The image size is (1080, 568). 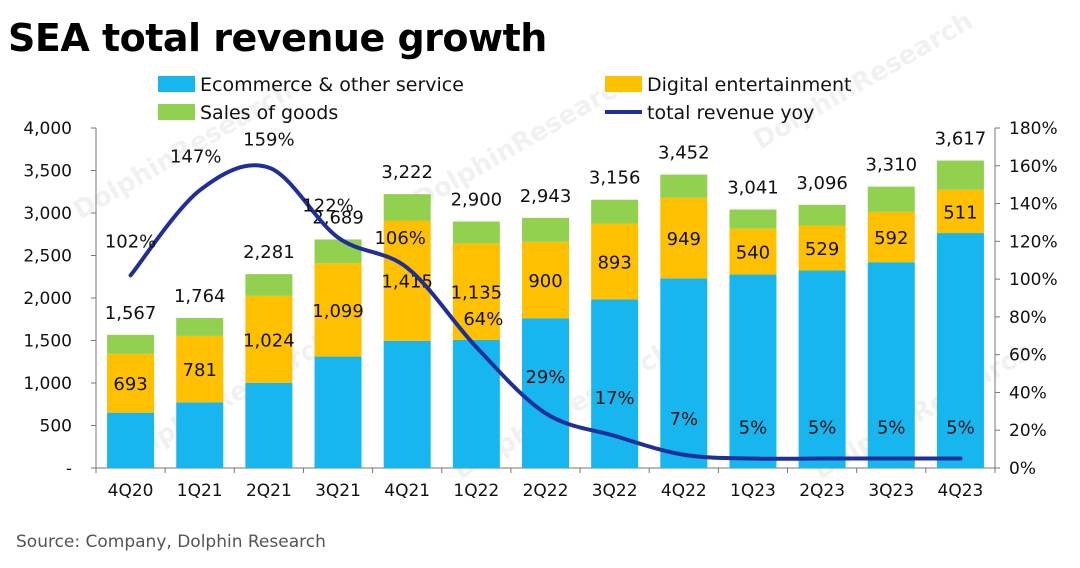 I want to click on digital-value-label: 900, so click(x=545, y=281).